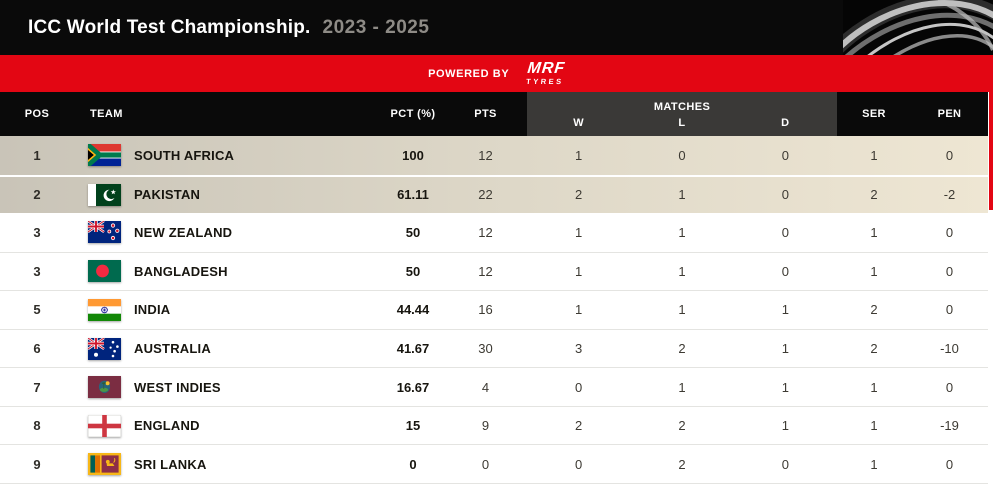  I want to click on position-cell: 6, so click(37, 348).